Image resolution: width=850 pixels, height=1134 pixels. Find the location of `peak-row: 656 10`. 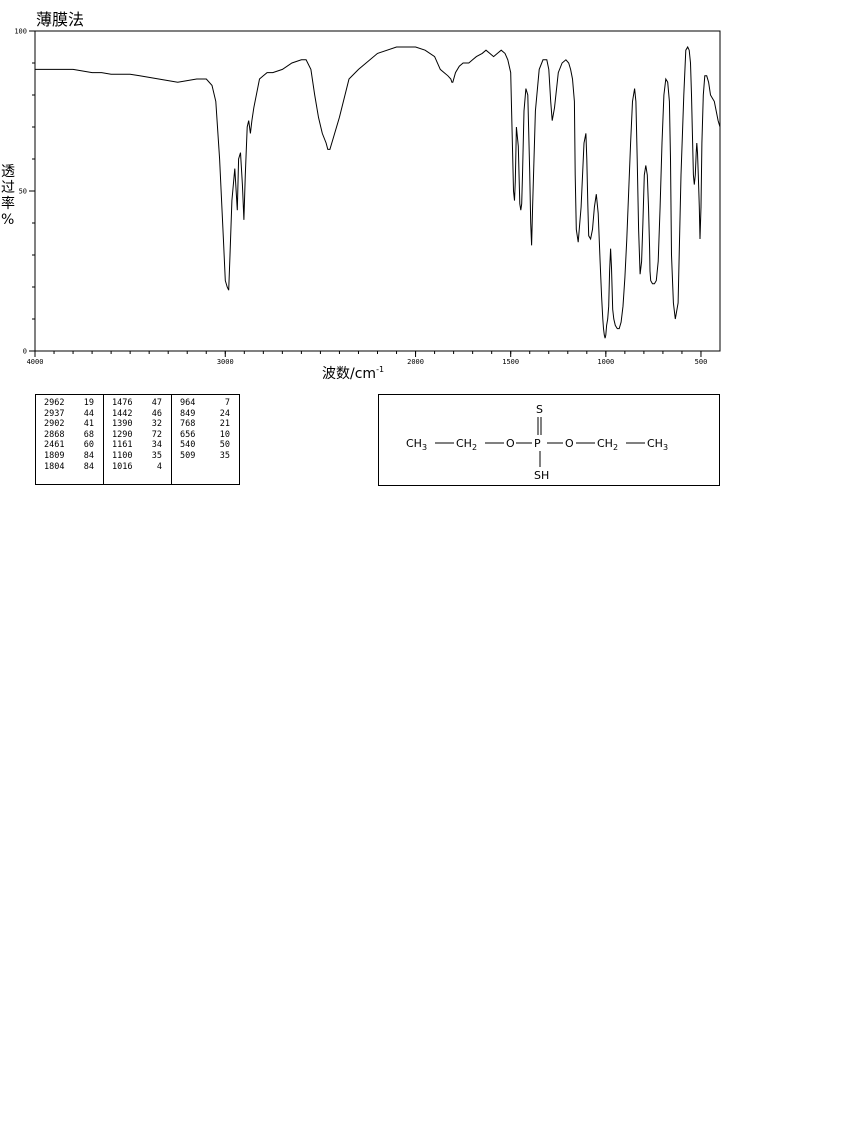

peak-row: 656 10 is located at coordinates (205, 435).